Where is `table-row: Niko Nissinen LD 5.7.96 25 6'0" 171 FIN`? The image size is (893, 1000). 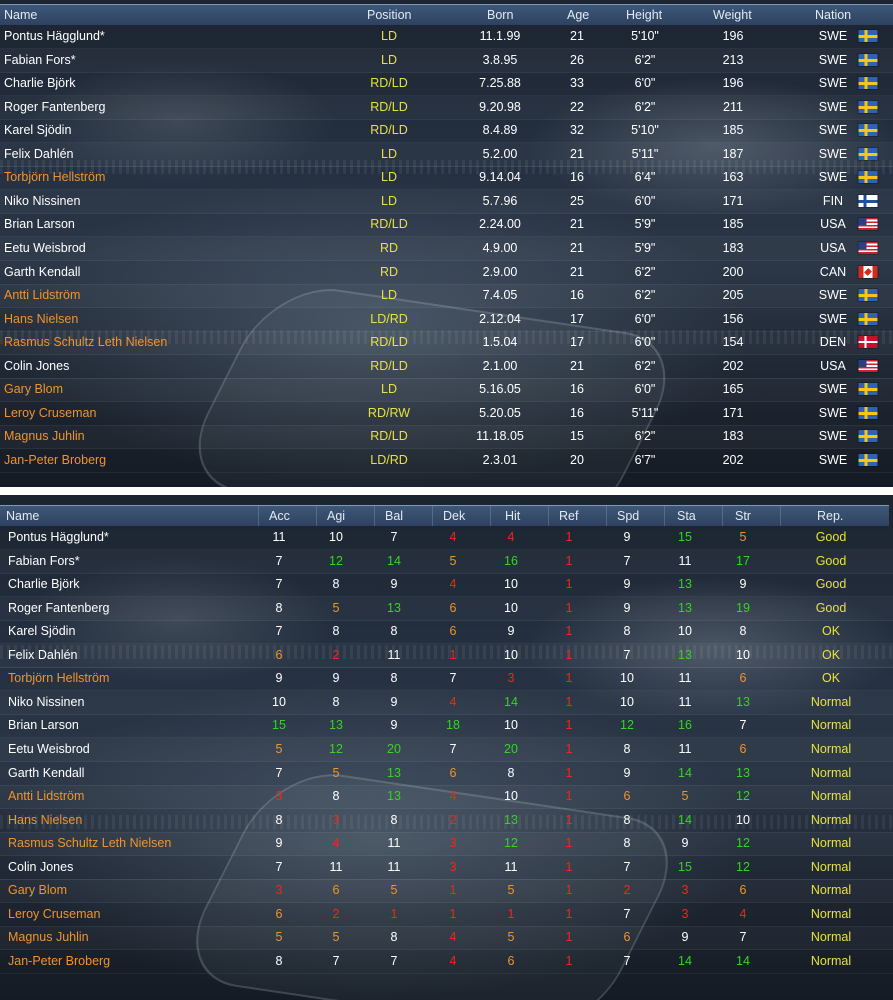 table-row: Niko Nissinen LD 5.7.96 25 6'0" 171 FIN is located at coordinates (446, 202).